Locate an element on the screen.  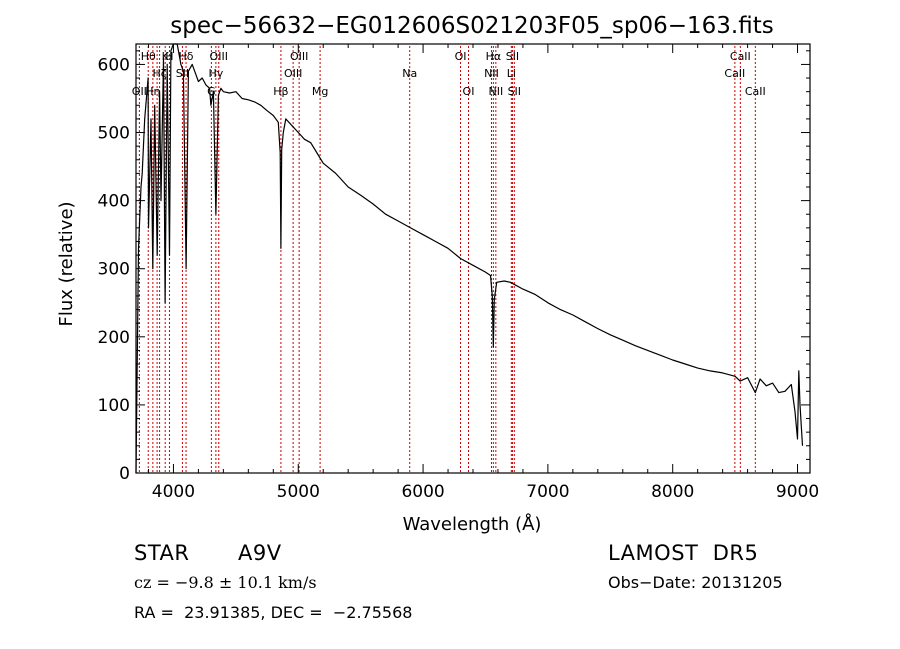
spectral-line-label: Hζ is located at coordinates (159, 73).